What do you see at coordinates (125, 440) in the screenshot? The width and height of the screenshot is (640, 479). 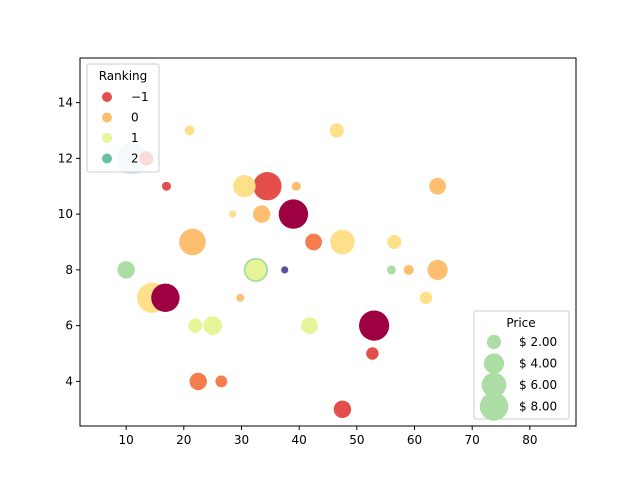 I see `x-tick-label-0: 10` at bounding box center [125, 440].